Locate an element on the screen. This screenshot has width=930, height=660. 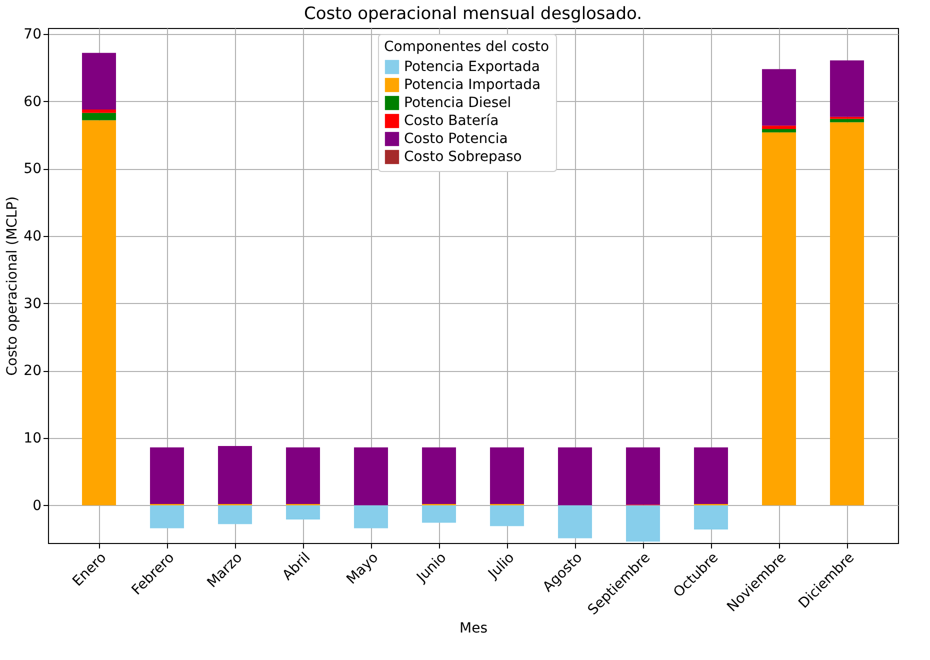
y-tick-label: 60 is located at coordinates (33, 102).